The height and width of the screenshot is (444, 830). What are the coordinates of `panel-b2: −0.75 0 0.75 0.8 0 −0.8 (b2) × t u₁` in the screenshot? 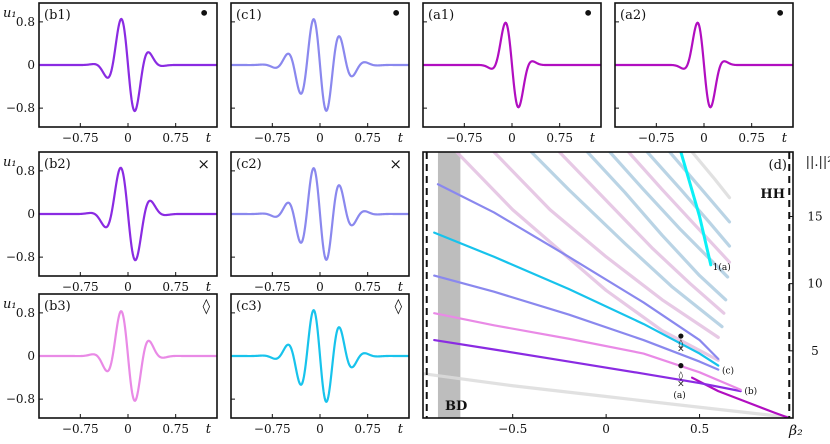 It's located at (110, 223).